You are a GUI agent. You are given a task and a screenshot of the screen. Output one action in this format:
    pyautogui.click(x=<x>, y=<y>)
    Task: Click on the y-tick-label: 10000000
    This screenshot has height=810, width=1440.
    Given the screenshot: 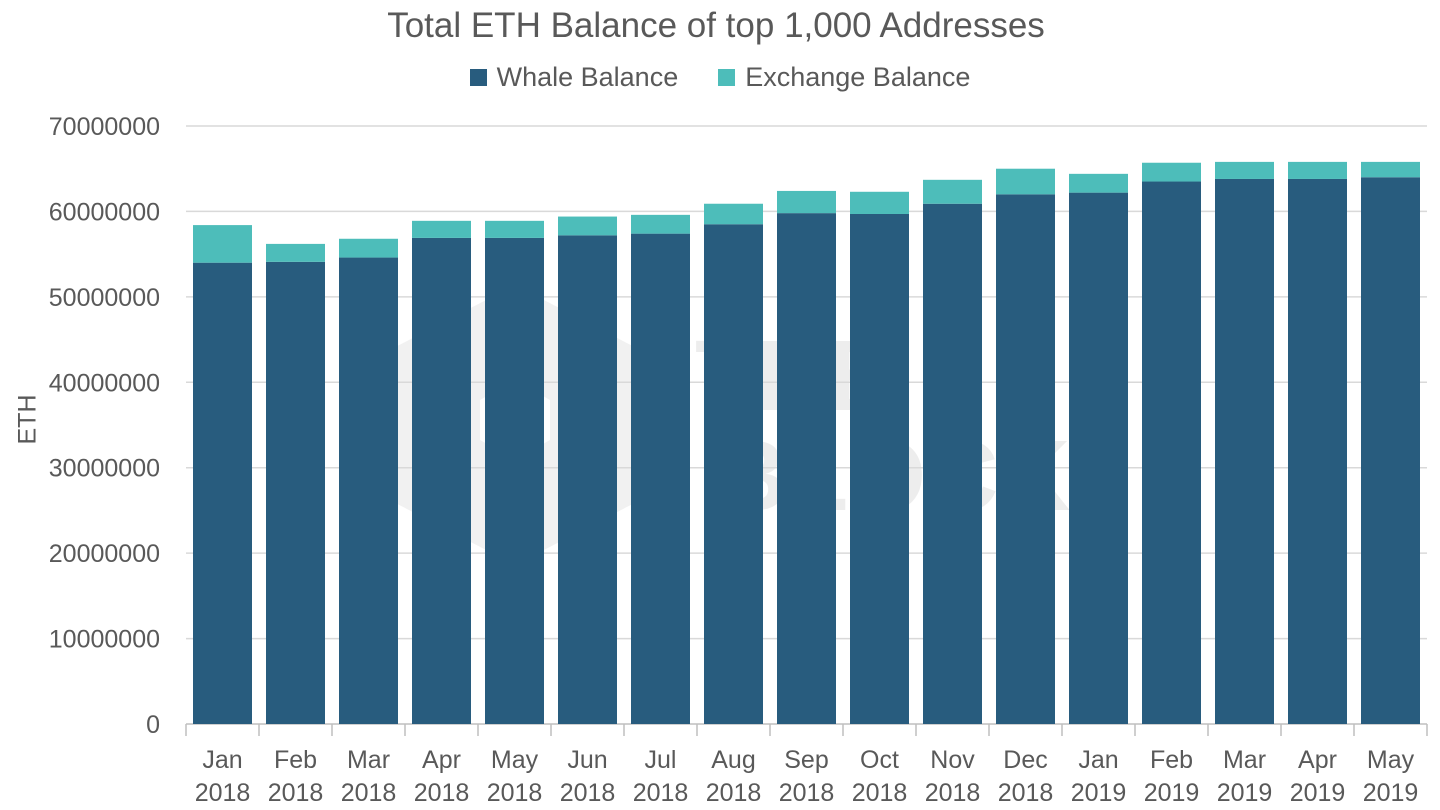 What is the action you would take?
    pyautogui.click(x=104, y=640)
    